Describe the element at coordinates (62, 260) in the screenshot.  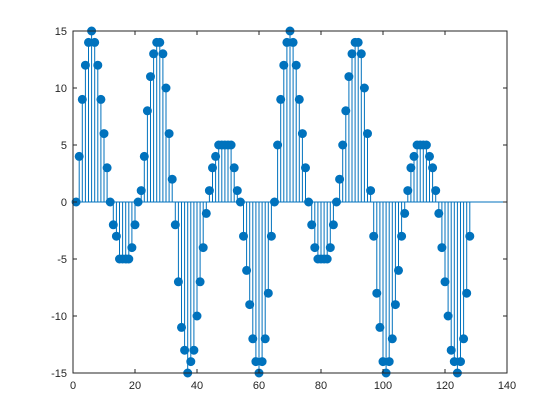
I see `y-tick-label: -5` at that location.